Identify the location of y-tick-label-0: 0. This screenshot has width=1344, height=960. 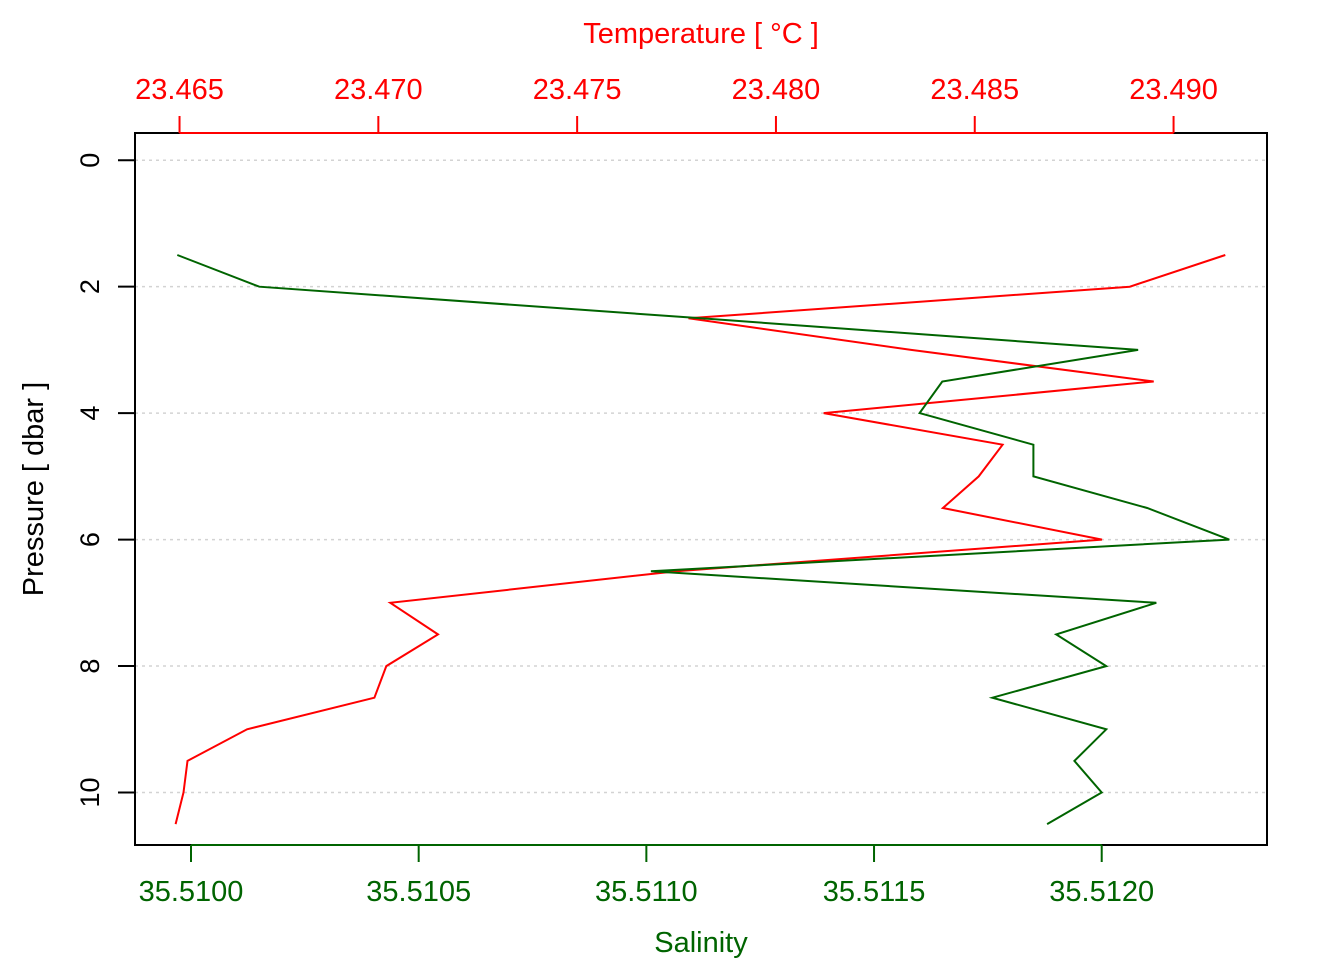
(90, 160).